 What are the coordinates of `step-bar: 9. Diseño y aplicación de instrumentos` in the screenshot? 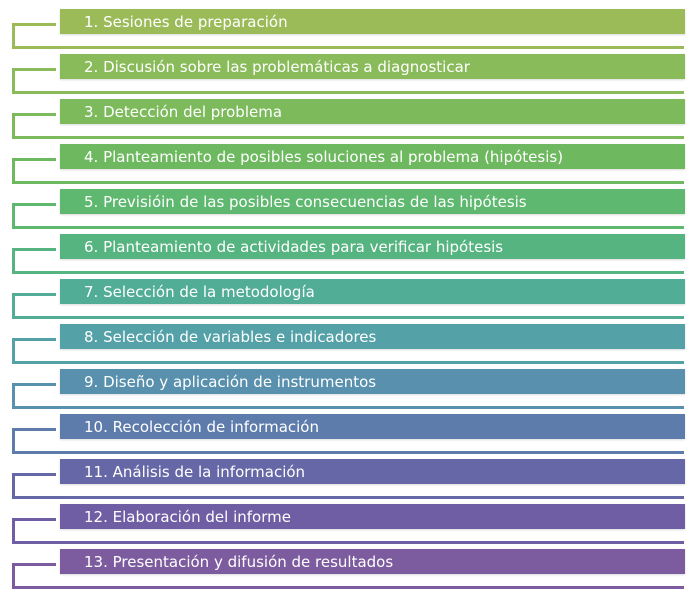 It's located at (372, 381).